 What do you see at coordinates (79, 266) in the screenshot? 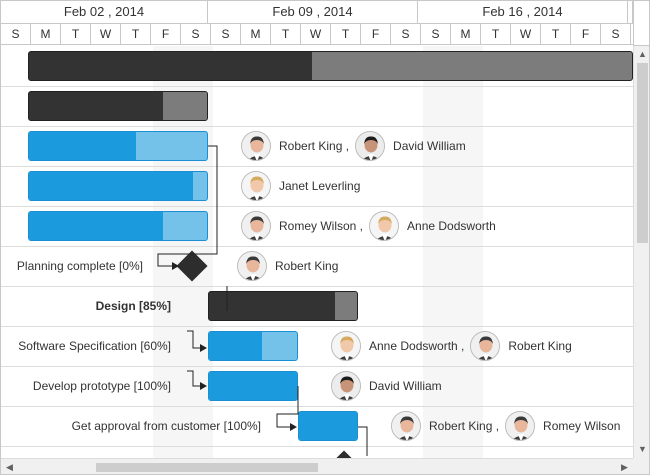
I see `task-label: Planning complete [0%]` at bounding box center [79, 266].